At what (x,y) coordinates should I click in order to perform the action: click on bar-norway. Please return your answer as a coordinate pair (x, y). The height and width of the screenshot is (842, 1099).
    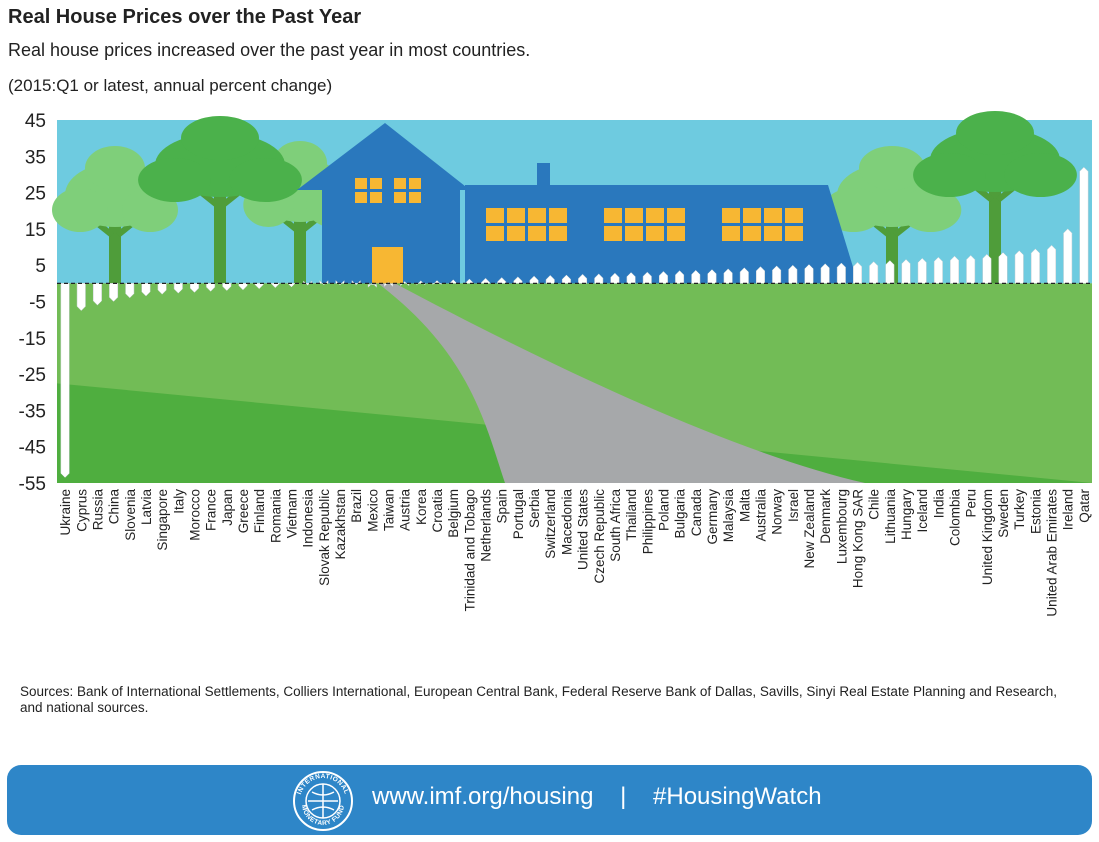
    Looking at the image, I should click on (777, 274).